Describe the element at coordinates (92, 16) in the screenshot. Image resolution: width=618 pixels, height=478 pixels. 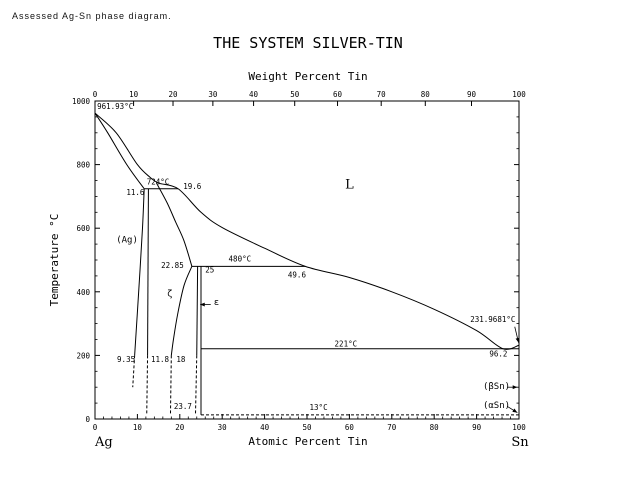
I see `figure-caption: Assessed Ag-Sn phase diagram.` at that location.